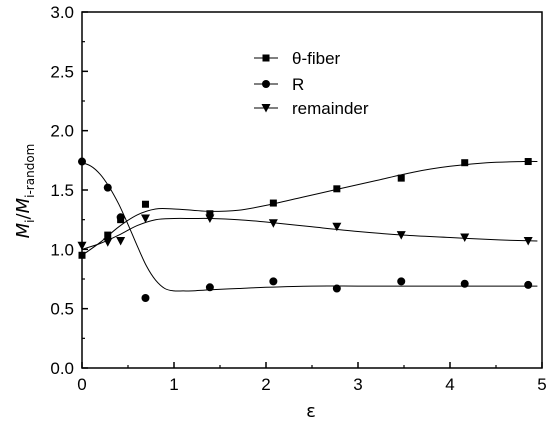  I want to click on legend-label: remainder, so click(330, 108).